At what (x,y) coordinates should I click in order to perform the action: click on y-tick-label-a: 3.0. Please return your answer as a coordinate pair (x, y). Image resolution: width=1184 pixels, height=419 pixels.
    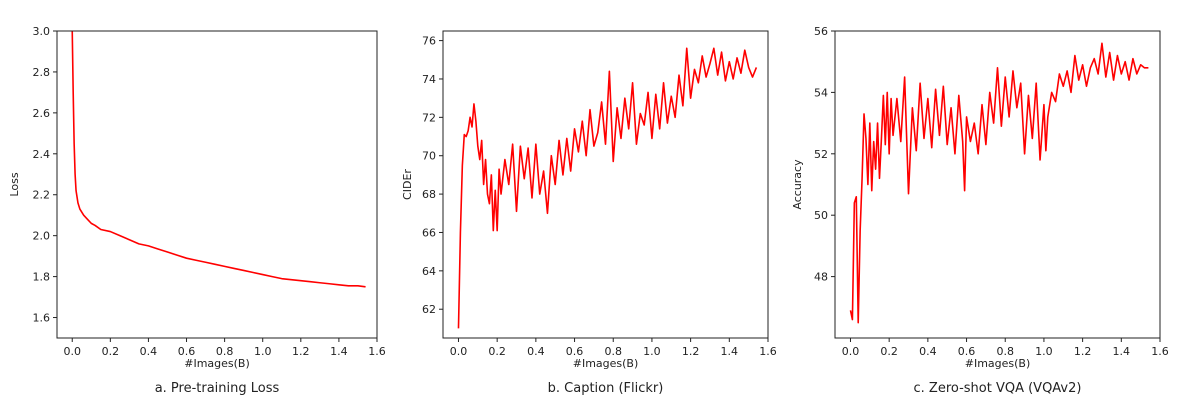
    Looking at the image, I should click on (42, 31).